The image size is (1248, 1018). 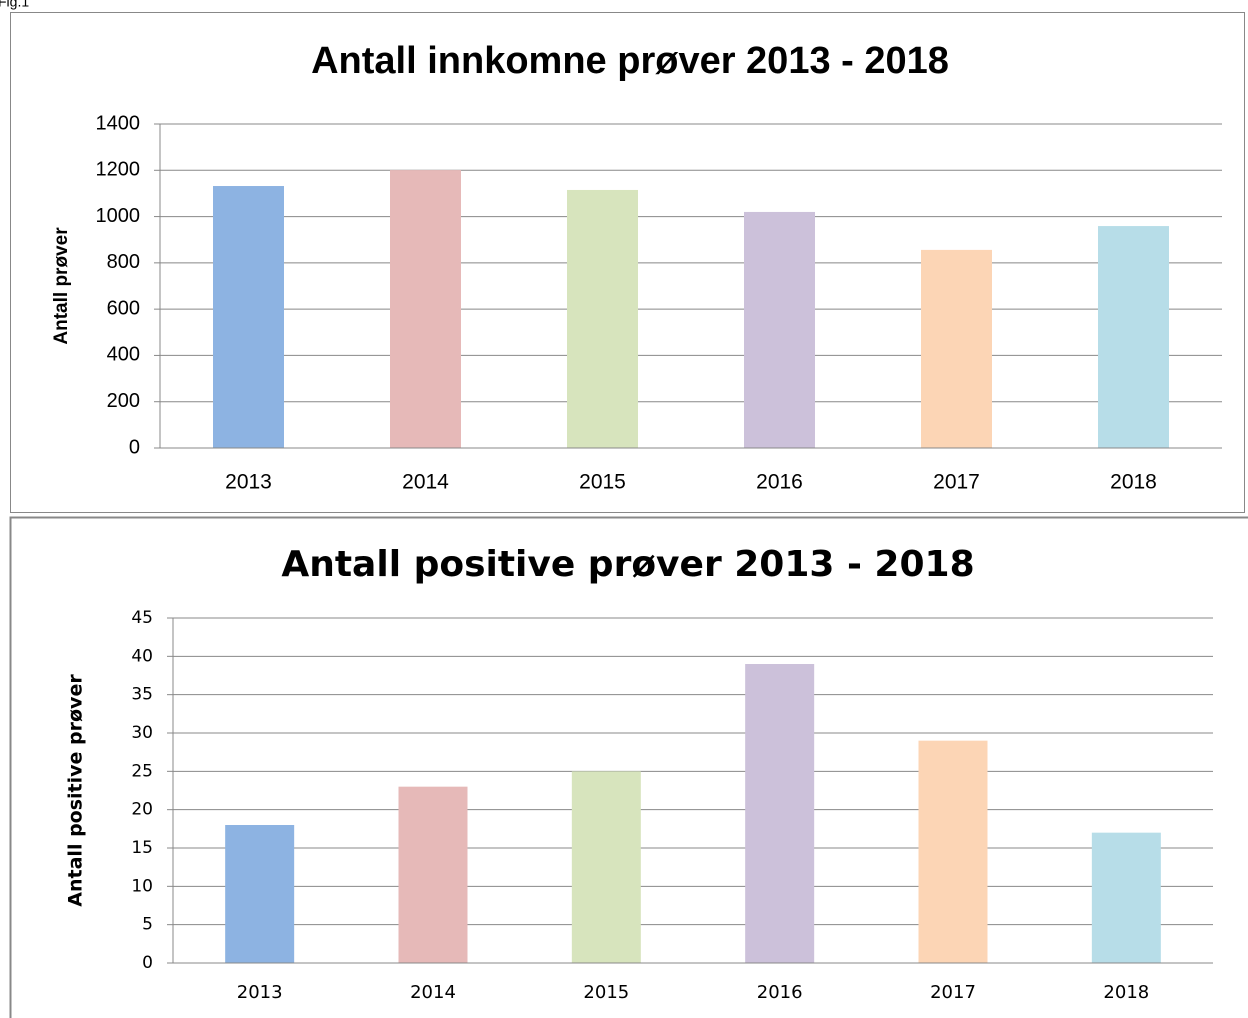 I want to click on y-tick-label: 5, so click(x=147, y=925).